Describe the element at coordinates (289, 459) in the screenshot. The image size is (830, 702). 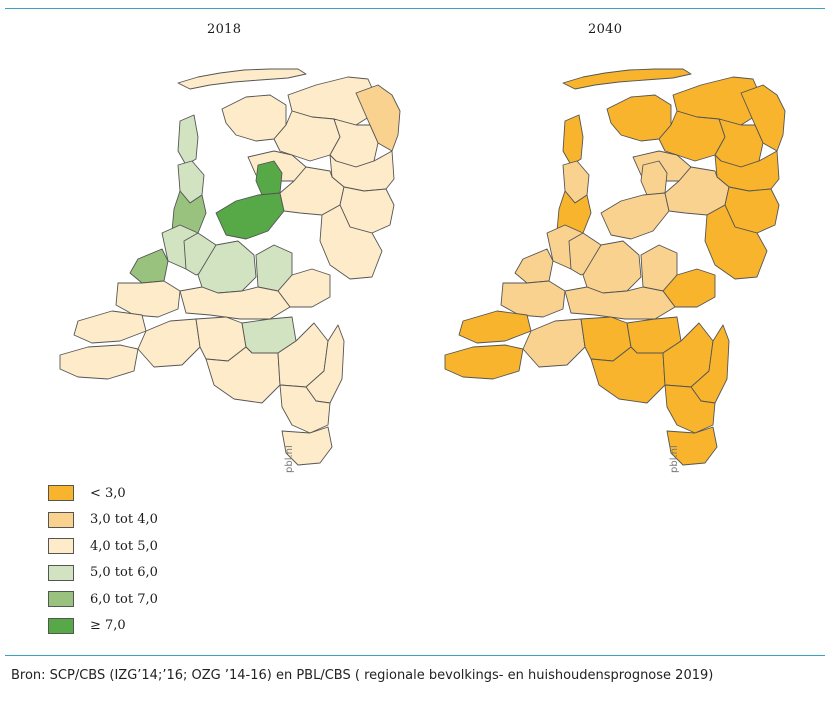
I see `map-2018-watermark: pbl.nl` at that location.